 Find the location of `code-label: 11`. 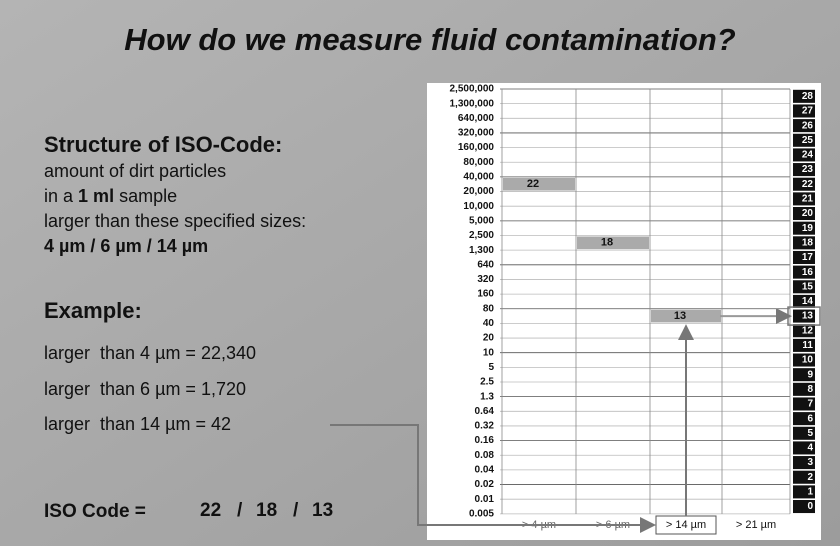

code-label: 11 is located at coordinates (807, 345).